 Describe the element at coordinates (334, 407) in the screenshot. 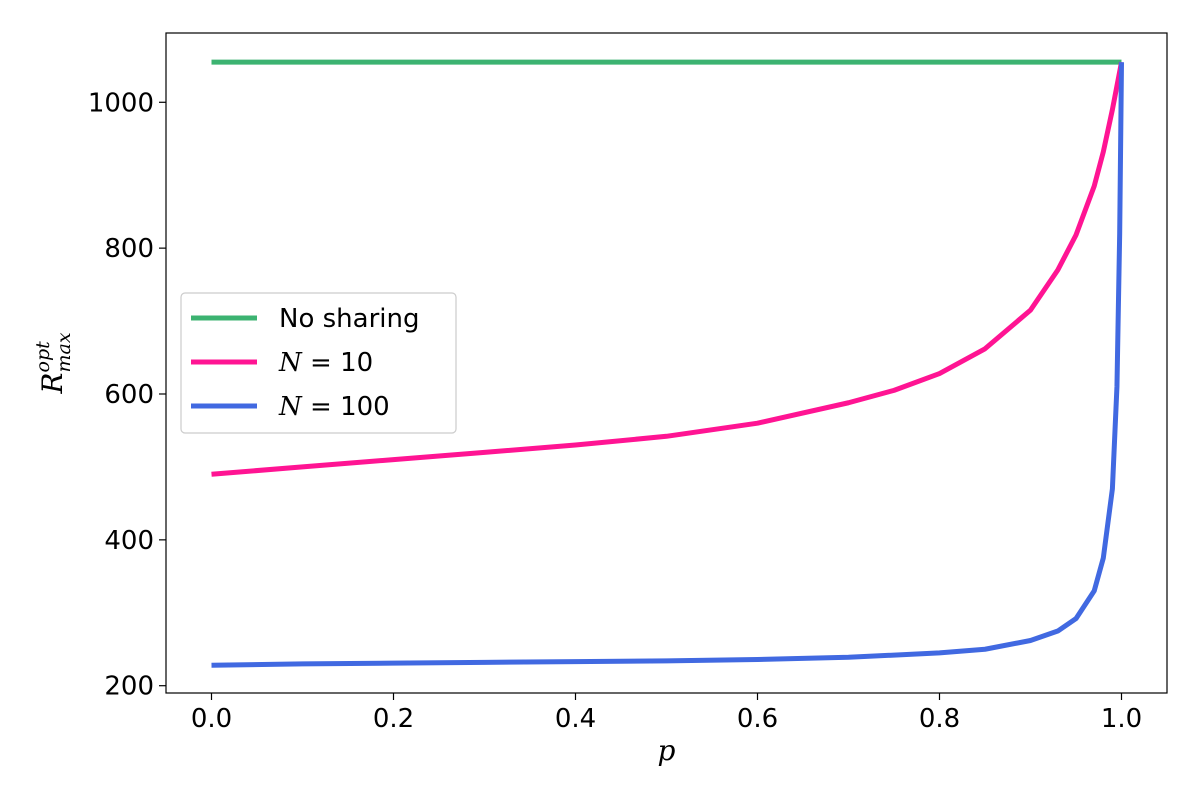

I see `legend-label-2: N = 100` at that location.